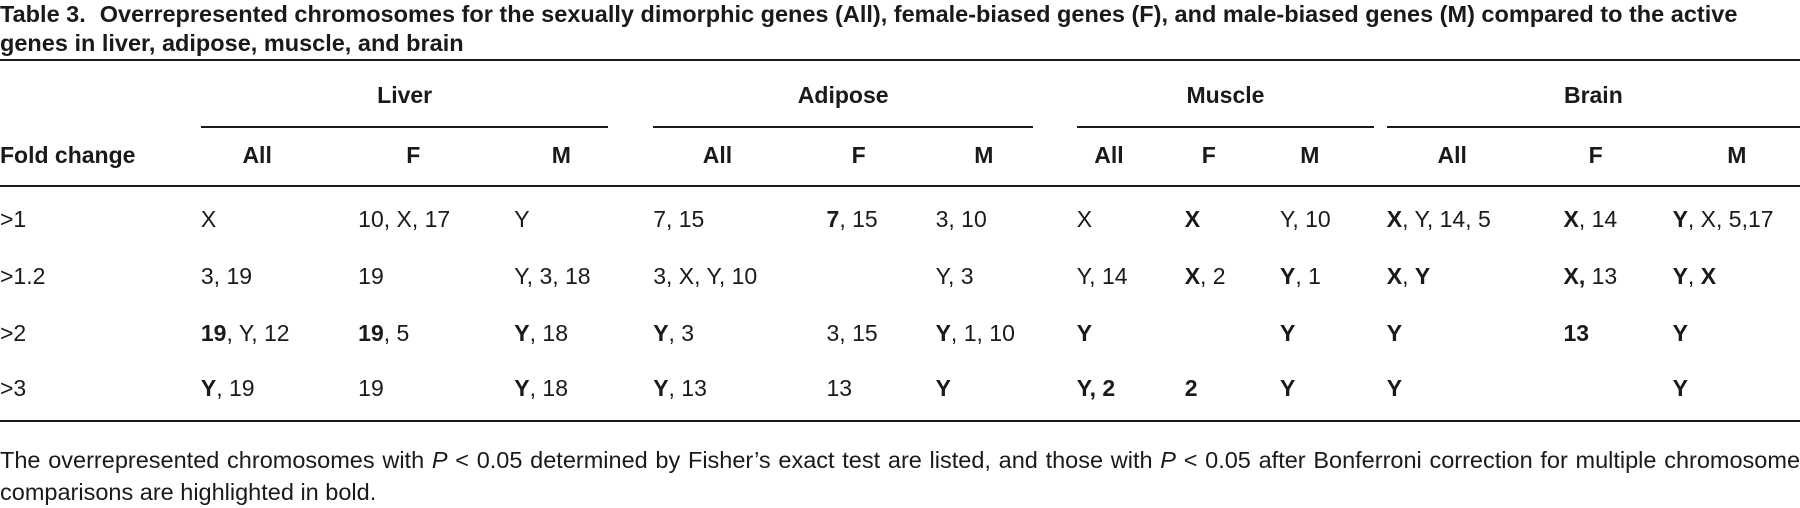  I want to click on bottom-rule, so click(900, 421).